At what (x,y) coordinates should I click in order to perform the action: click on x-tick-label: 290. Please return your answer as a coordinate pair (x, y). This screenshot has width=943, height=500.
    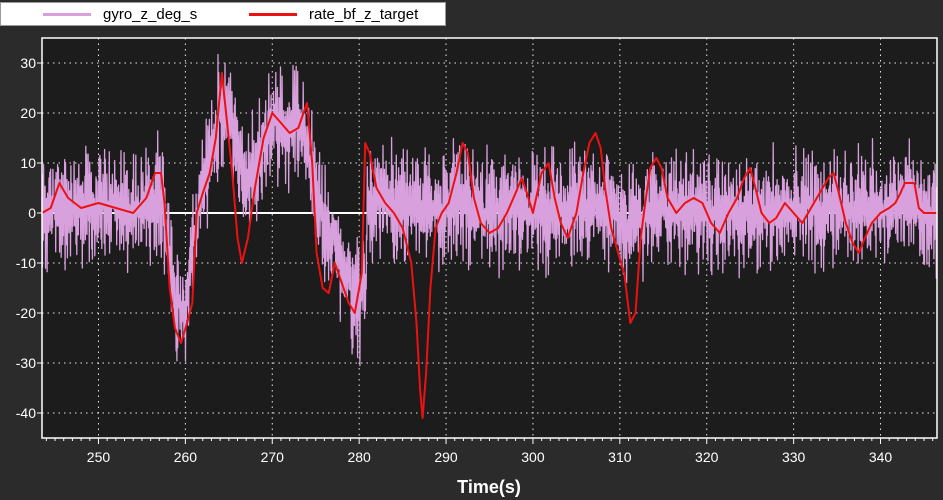
    Looking at the image, I should click on (446, 457).